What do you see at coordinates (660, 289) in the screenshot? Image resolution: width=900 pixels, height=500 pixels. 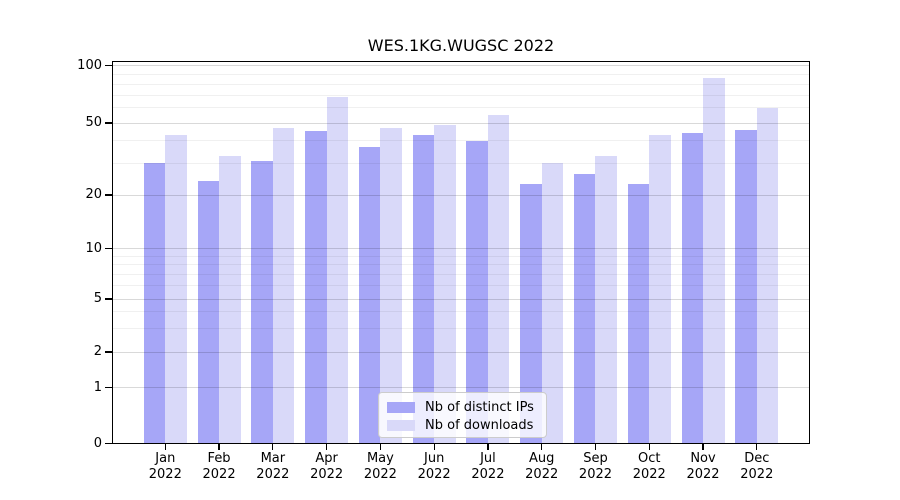 I see `bar-nb-of-downloads-oct` at bounding box center [660, 289].